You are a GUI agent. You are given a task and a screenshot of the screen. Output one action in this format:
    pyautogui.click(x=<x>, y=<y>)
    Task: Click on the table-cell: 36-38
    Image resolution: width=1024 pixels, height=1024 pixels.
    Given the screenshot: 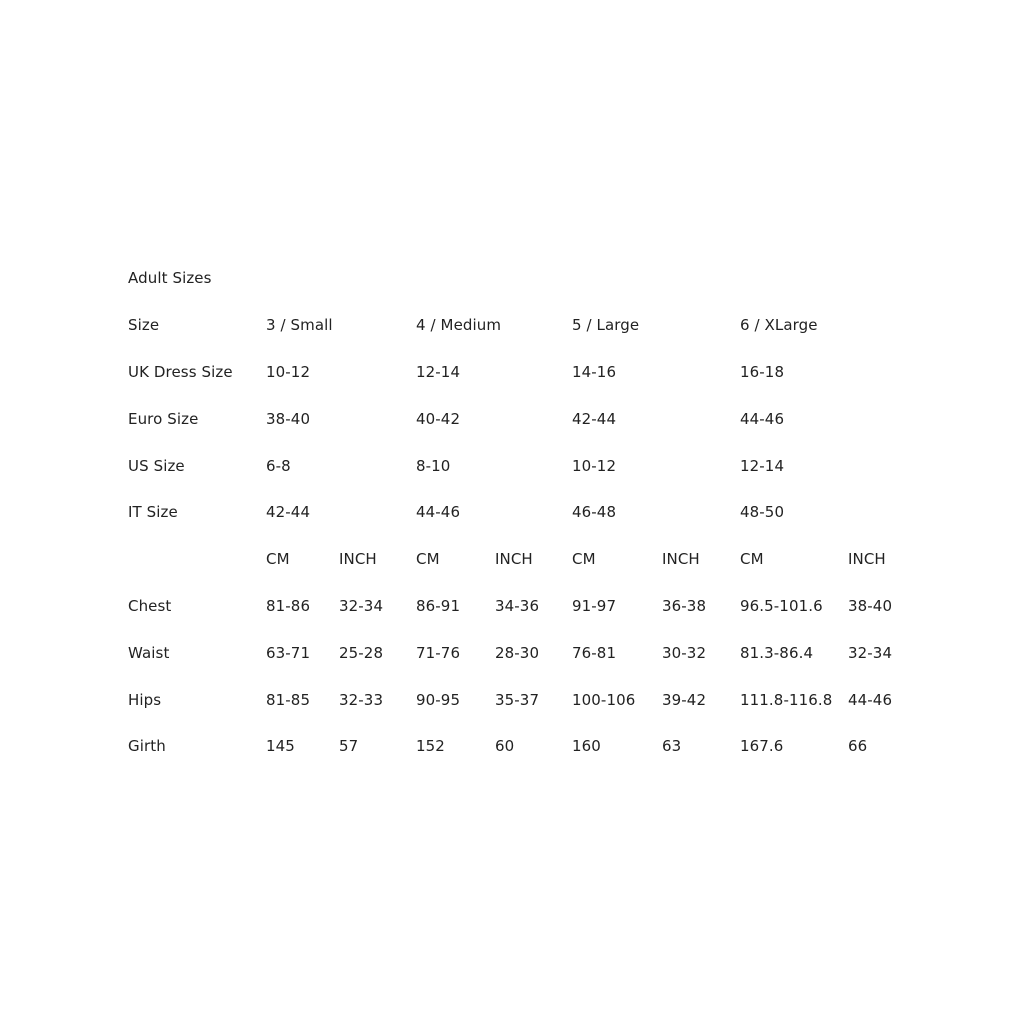 What is the action you would take?
    pyautogui.click(x=684, y=606)
    